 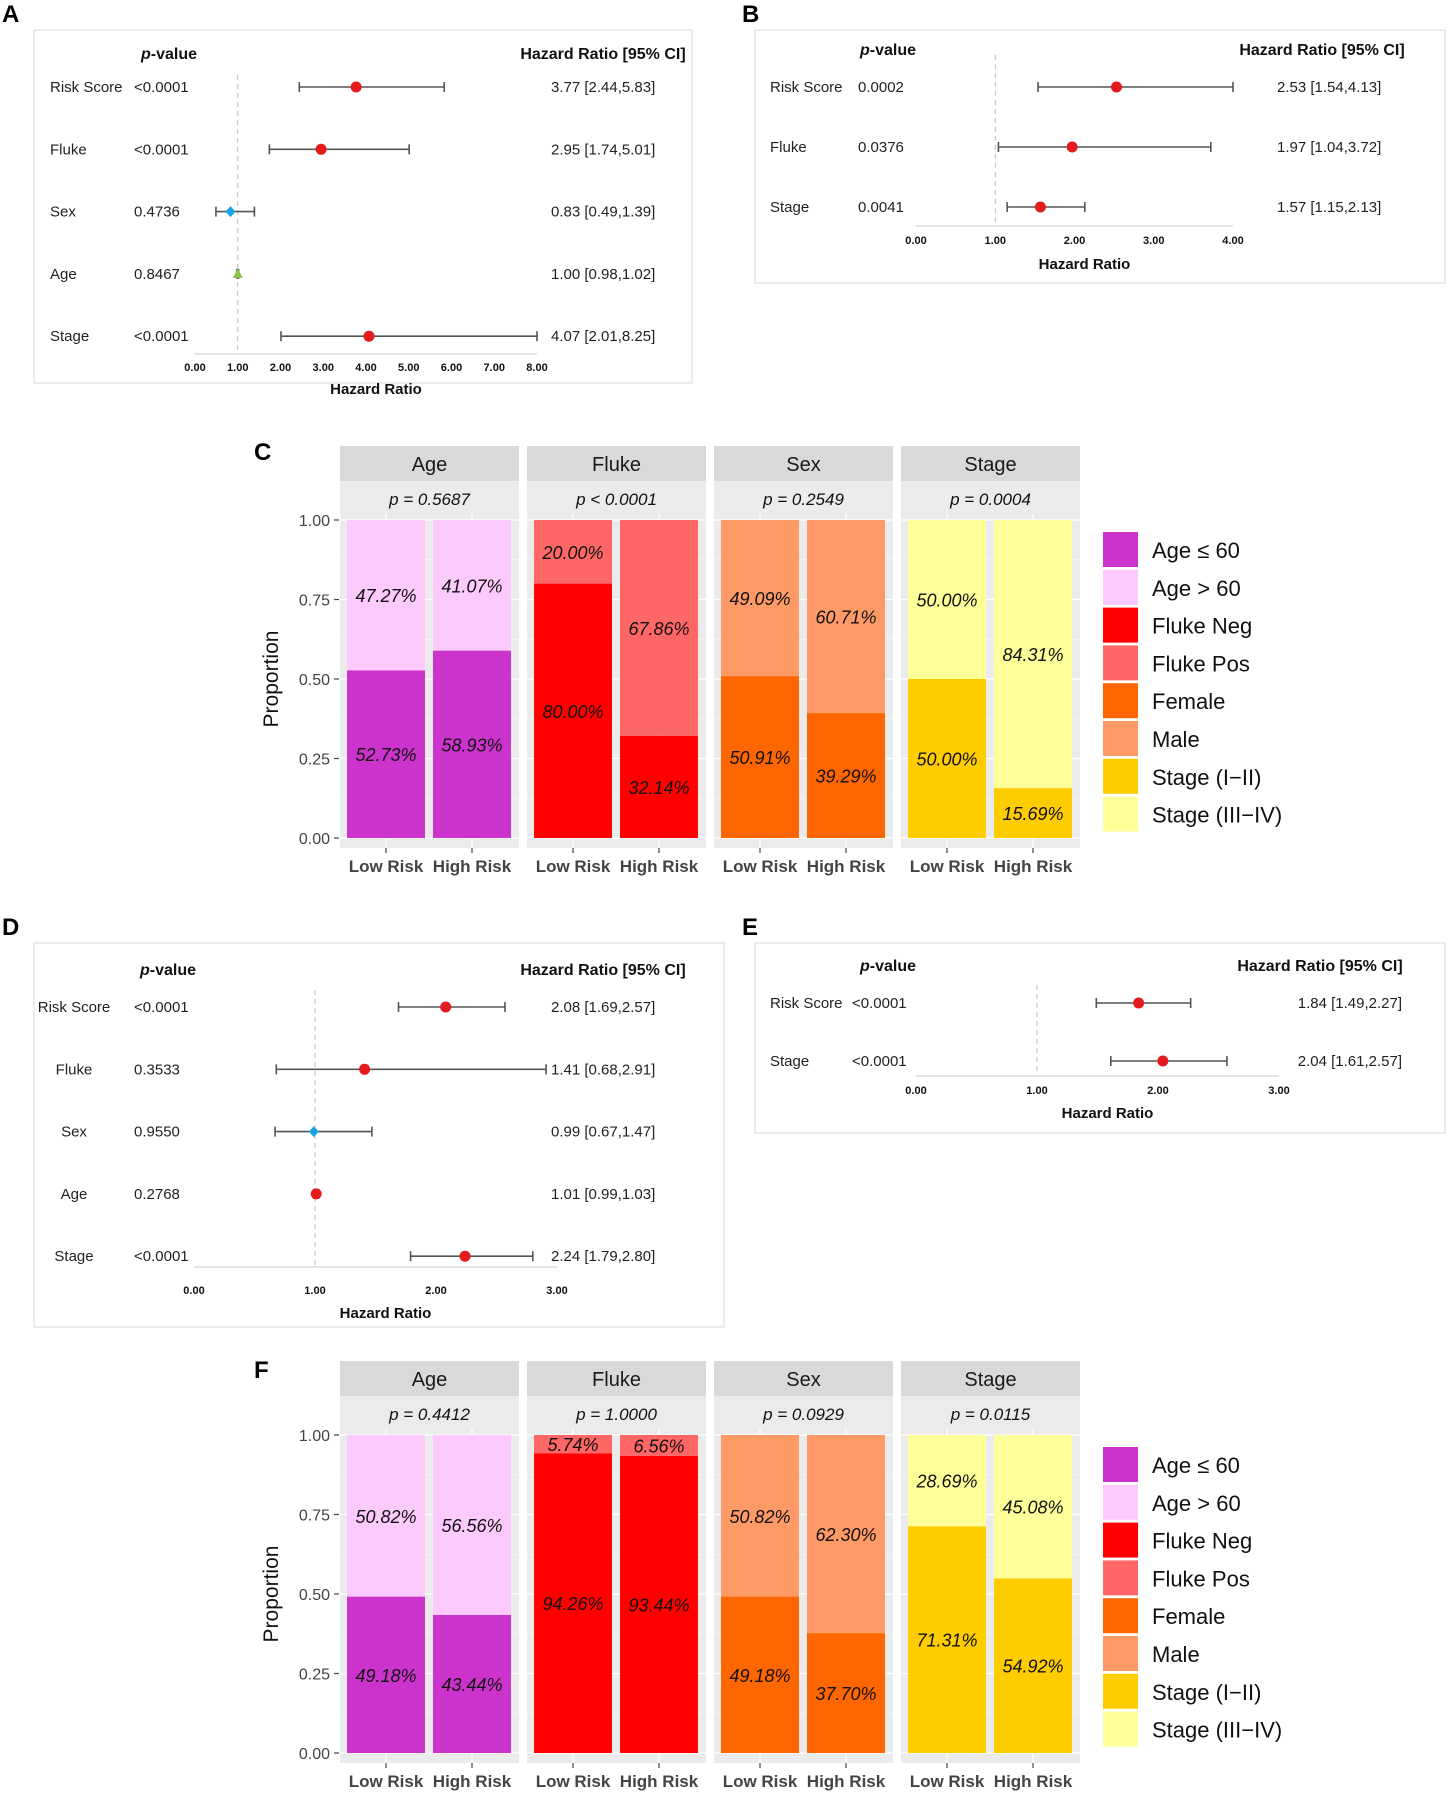 What do you see at coordinates (1188, 1616) in the screenshot?
I see `legend-label: Female` at bounding box center [1188, 1616].